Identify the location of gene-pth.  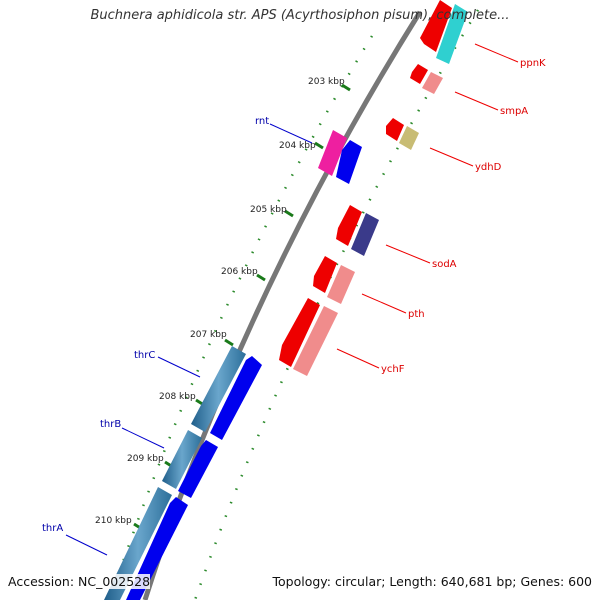
(325, 274).